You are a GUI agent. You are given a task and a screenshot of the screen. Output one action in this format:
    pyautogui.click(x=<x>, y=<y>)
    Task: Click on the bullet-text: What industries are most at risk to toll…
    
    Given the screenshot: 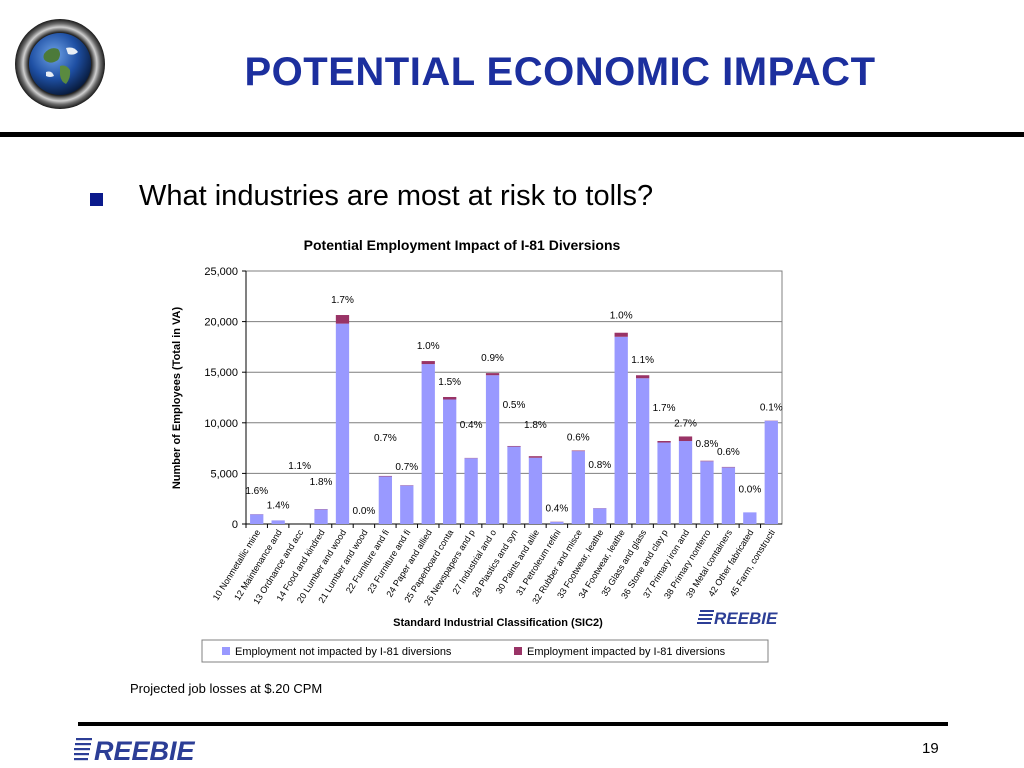 What is the action you would take?
    pyautogui.click(x=396, y=196)
    